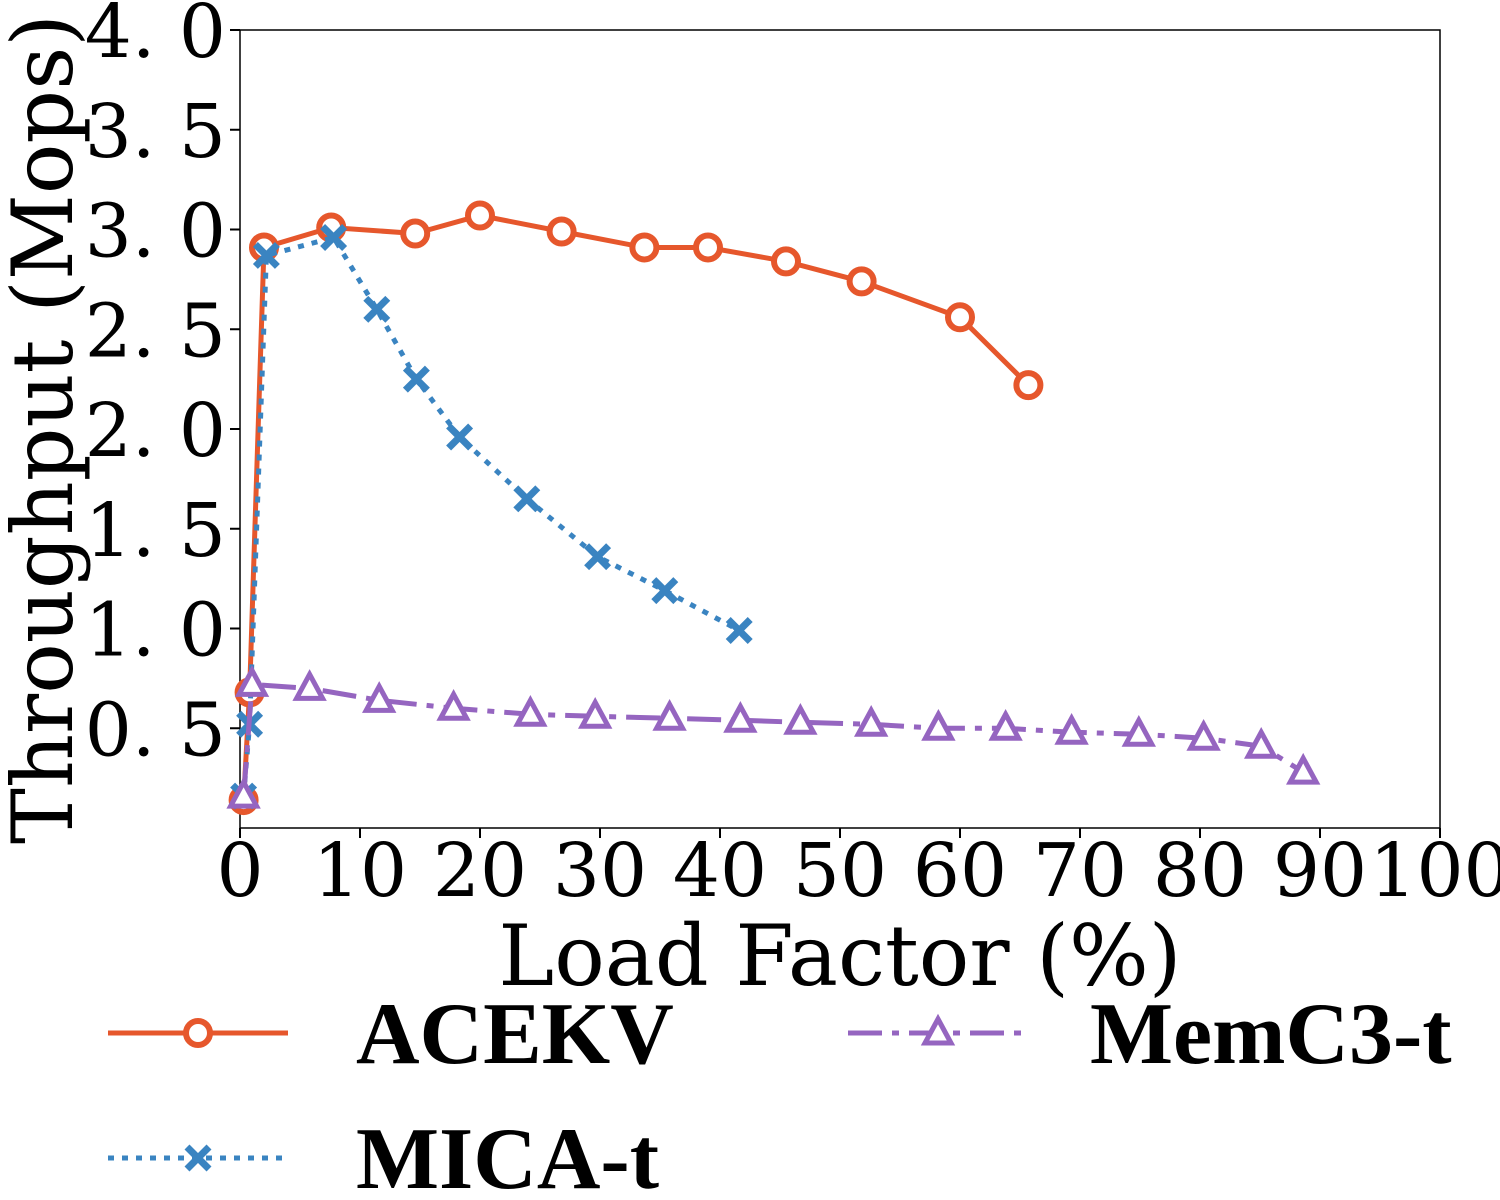 The image size is (1500, 1200). What do you see at coordinates (155, 730) in the screenshot?
I see `y-tick-label: 0. 5` at bounding box center [155, 730].